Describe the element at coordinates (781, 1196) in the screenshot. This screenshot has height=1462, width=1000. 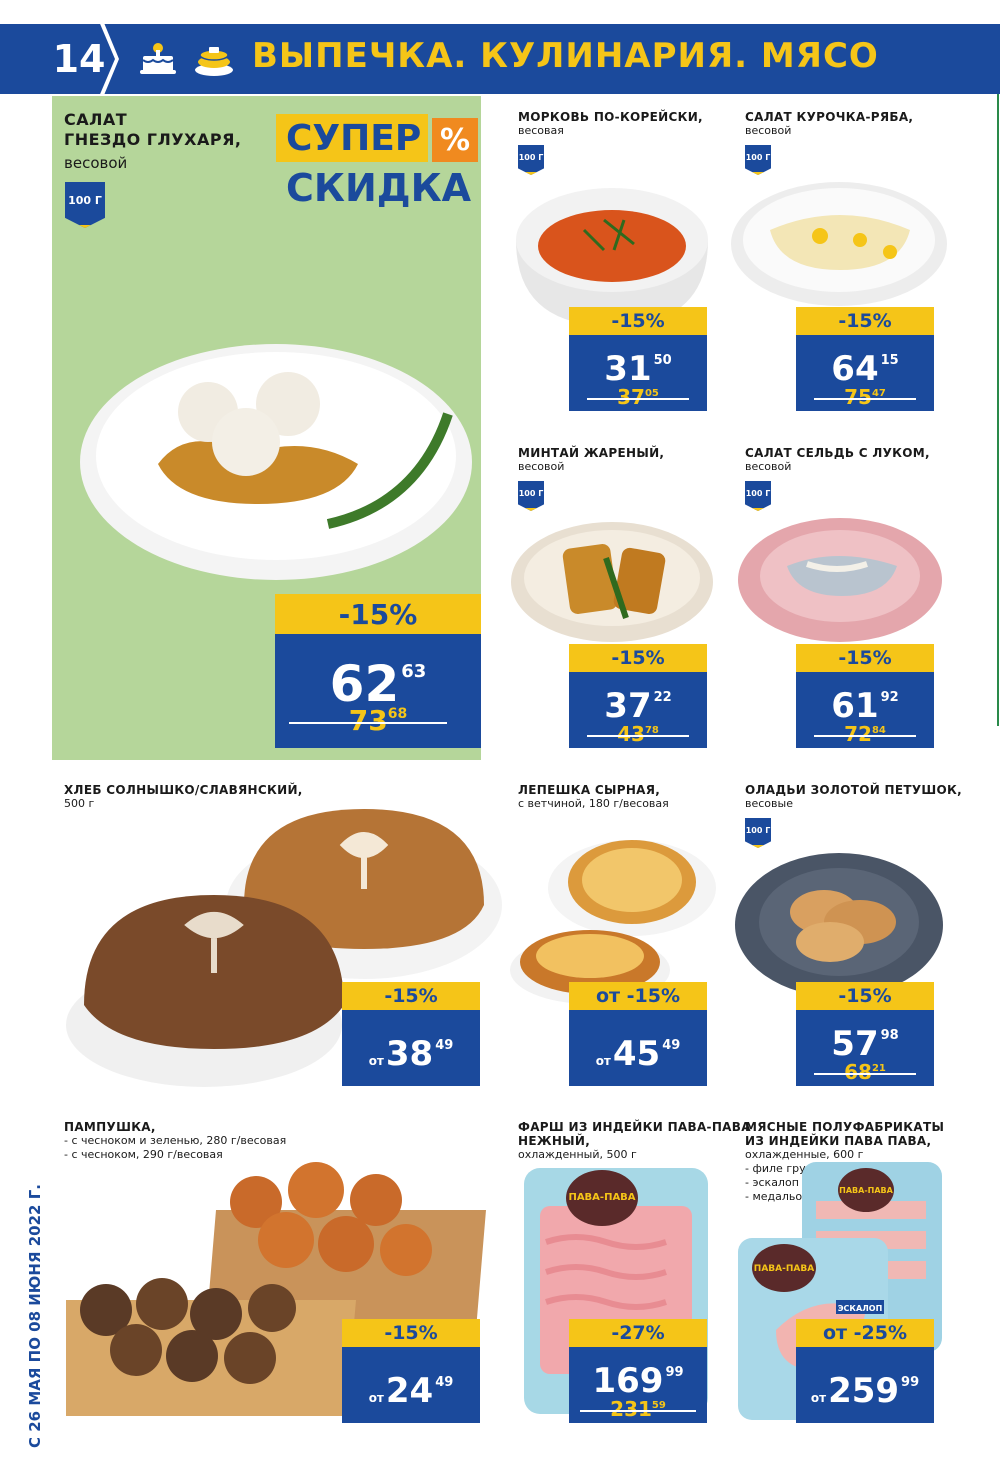
I see `product-sub: - медальоны` at that location.